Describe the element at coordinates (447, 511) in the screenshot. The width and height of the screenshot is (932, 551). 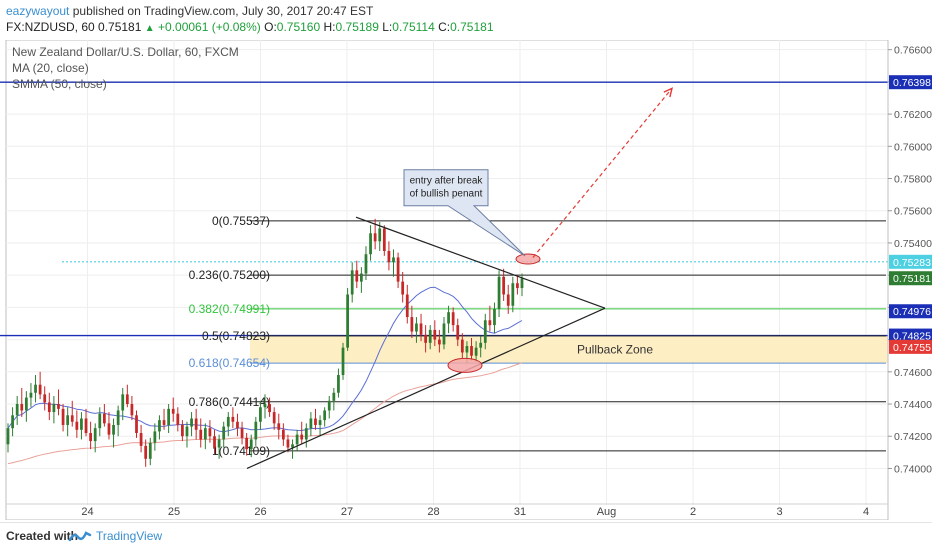
I see `time-axis: 24 25 26 27 28 31 Aug 2 3 4` at that location.